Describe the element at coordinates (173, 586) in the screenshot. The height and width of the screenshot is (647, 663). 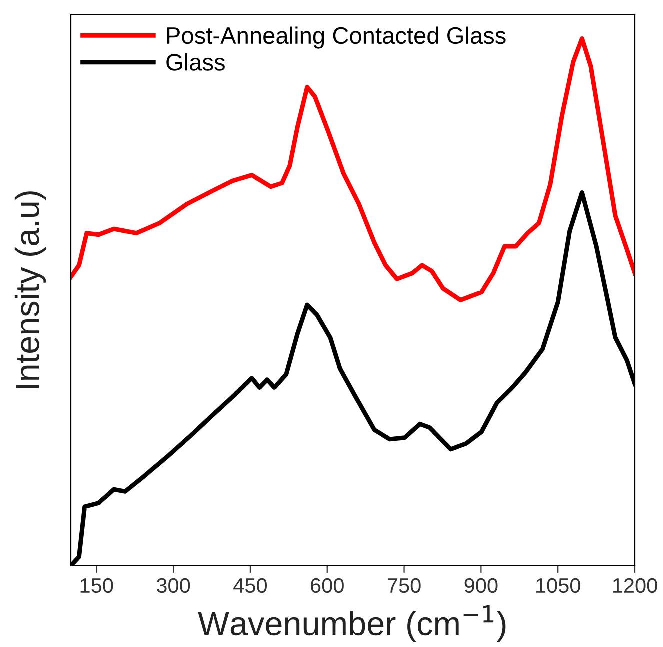
I see `x-tick-label: 300` at that location.